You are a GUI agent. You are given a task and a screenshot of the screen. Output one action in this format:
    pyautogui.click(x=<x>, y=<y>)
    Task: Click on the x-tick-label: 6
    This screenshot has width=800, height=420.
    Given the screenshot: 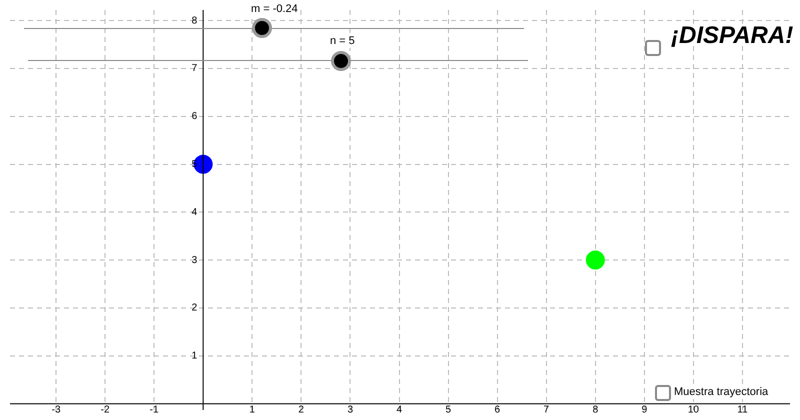 What is the action you would take?
    pyautogui.click(x=497, y=410)
    